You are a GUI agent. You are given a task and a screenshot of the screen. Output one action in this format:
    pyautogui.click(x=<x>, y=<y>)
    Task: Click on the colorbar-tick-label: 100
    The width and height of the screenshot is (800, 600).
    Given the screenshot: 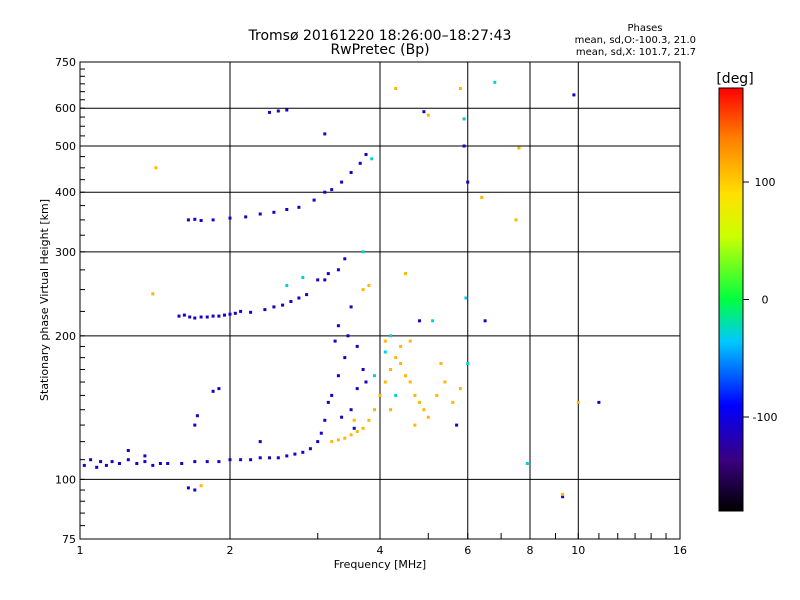 What is the action you would take?
    pyautogui.click(x=765, y=182)
    